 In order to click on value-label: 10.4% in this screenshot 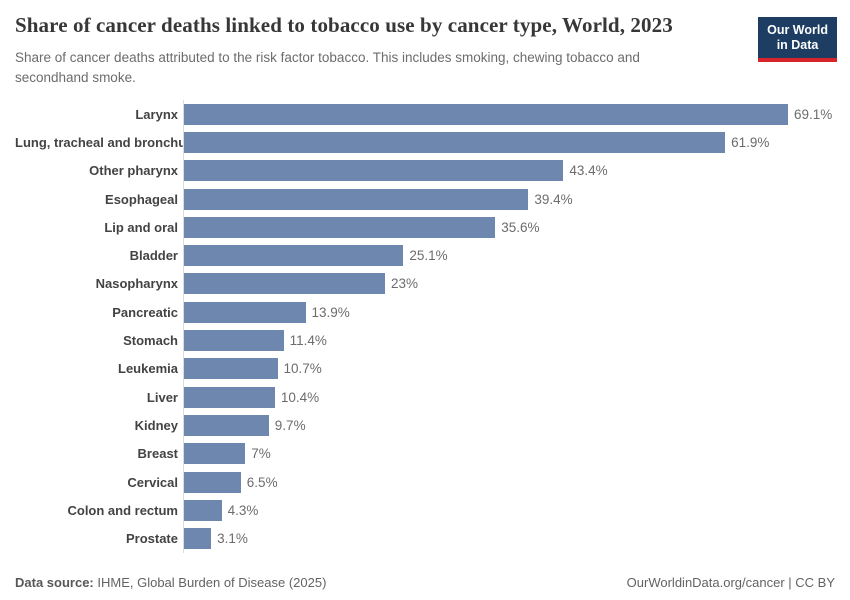, I will do `click(300, 397)`.